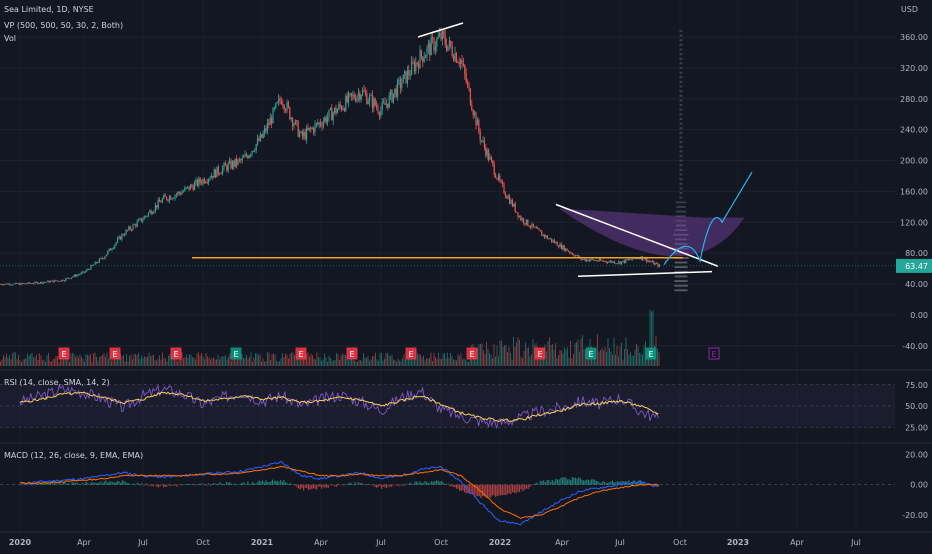  What do you see at coordinates (64, 25) in the screenshot?
I see `vp-indicator-label: VP (500, 500, 50, 30, 2, Both)` at bounding box center [64, 25].